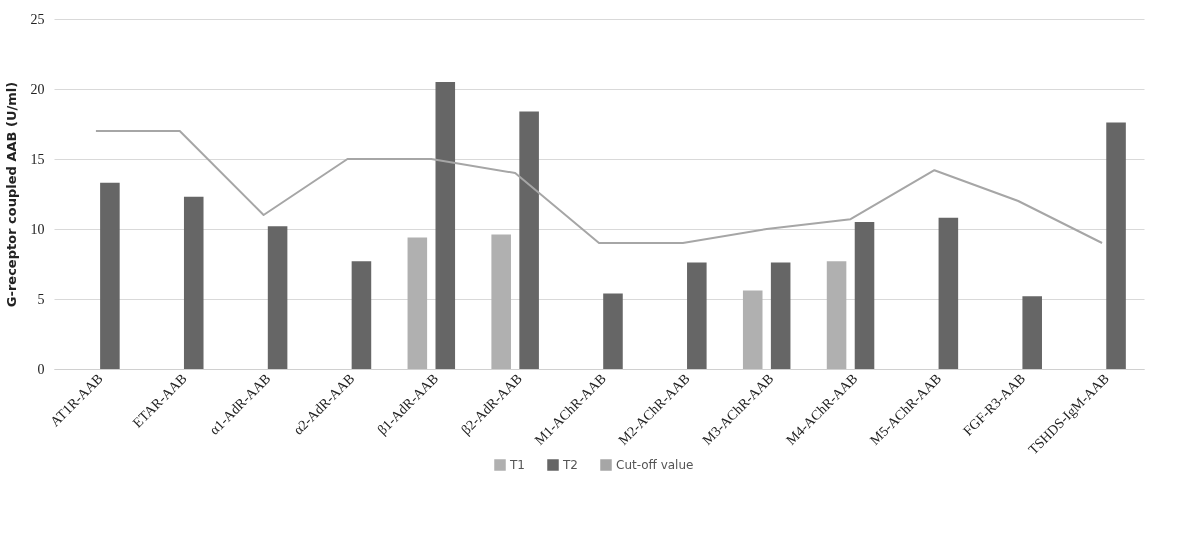  What do you see at coordinates (517, 465) in the screenshot?
I see `legend-label: T1` at bounding box center [517, 465].